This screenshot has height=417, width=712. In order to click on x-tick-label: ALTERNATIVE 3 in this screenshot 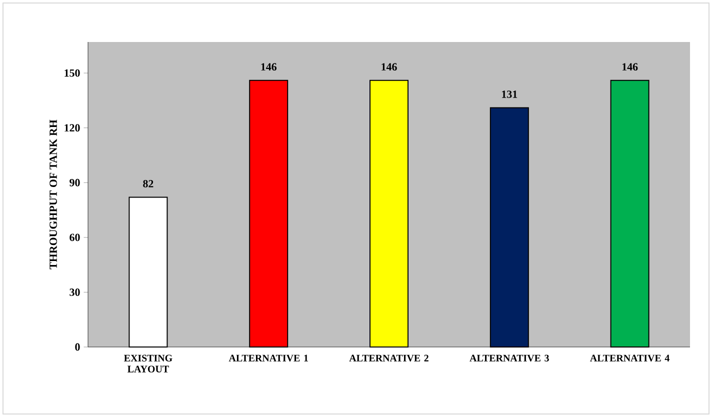, I will do `click(509, 358)`.